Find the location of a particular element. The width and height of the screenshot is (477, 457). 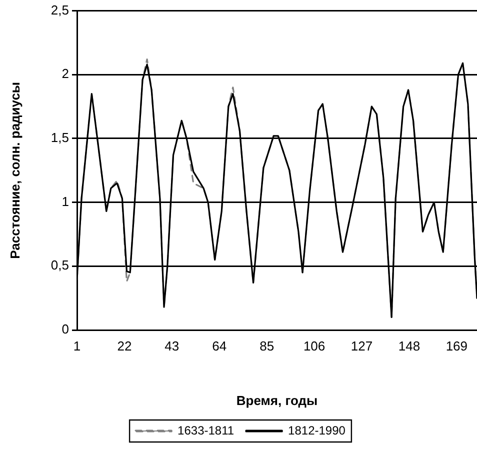

x-tick-label: 85 is located at coordinates (267, 346).